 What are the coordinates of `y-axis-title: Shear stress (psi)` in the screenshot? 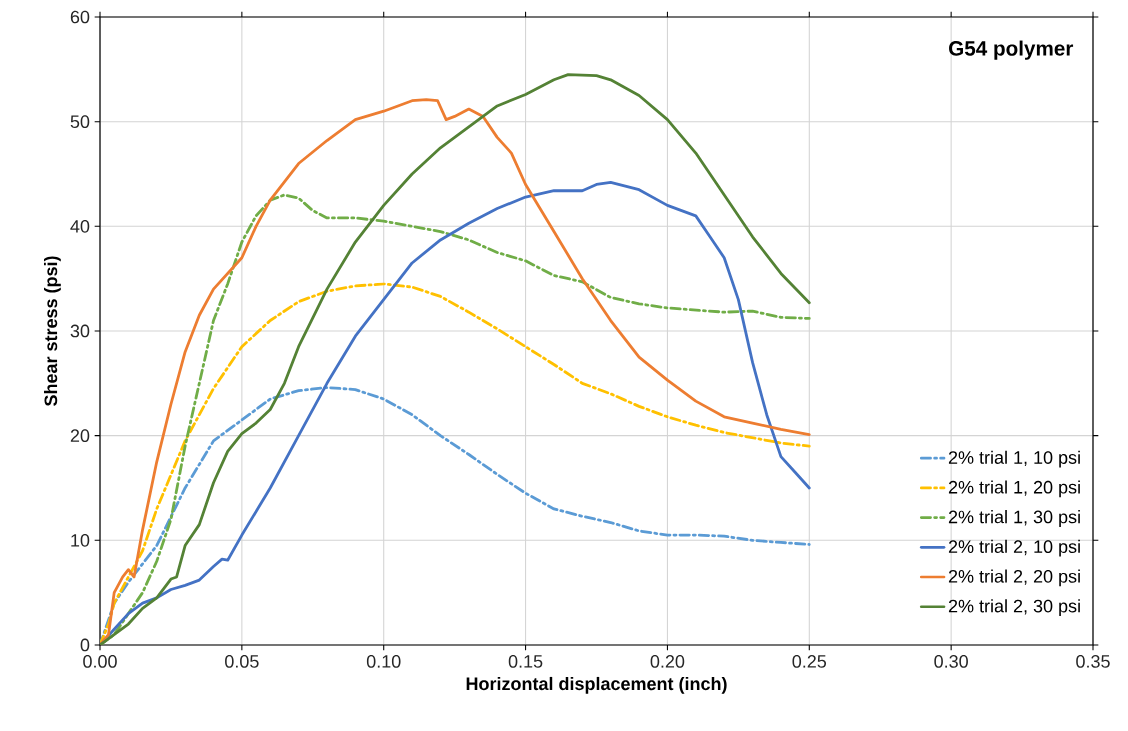 It's located at (52, 331).